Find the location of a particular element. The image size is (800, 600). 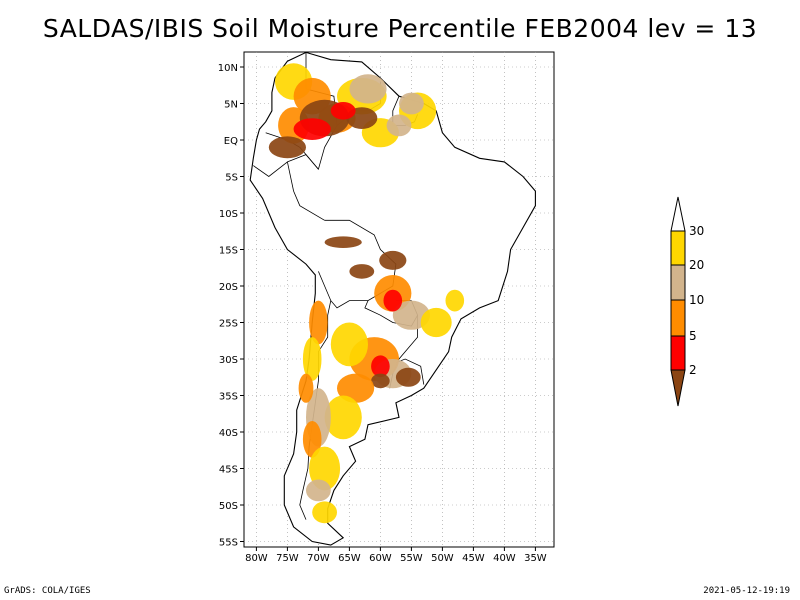

lon-tick-label: 45W is located at coordinates (473, 558).